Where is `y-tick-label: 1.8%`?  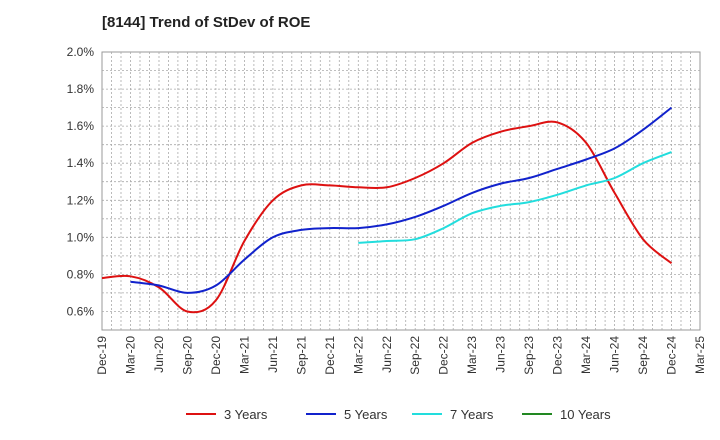 y-tick-label: 1.8% is located at coordinates (81, 89).